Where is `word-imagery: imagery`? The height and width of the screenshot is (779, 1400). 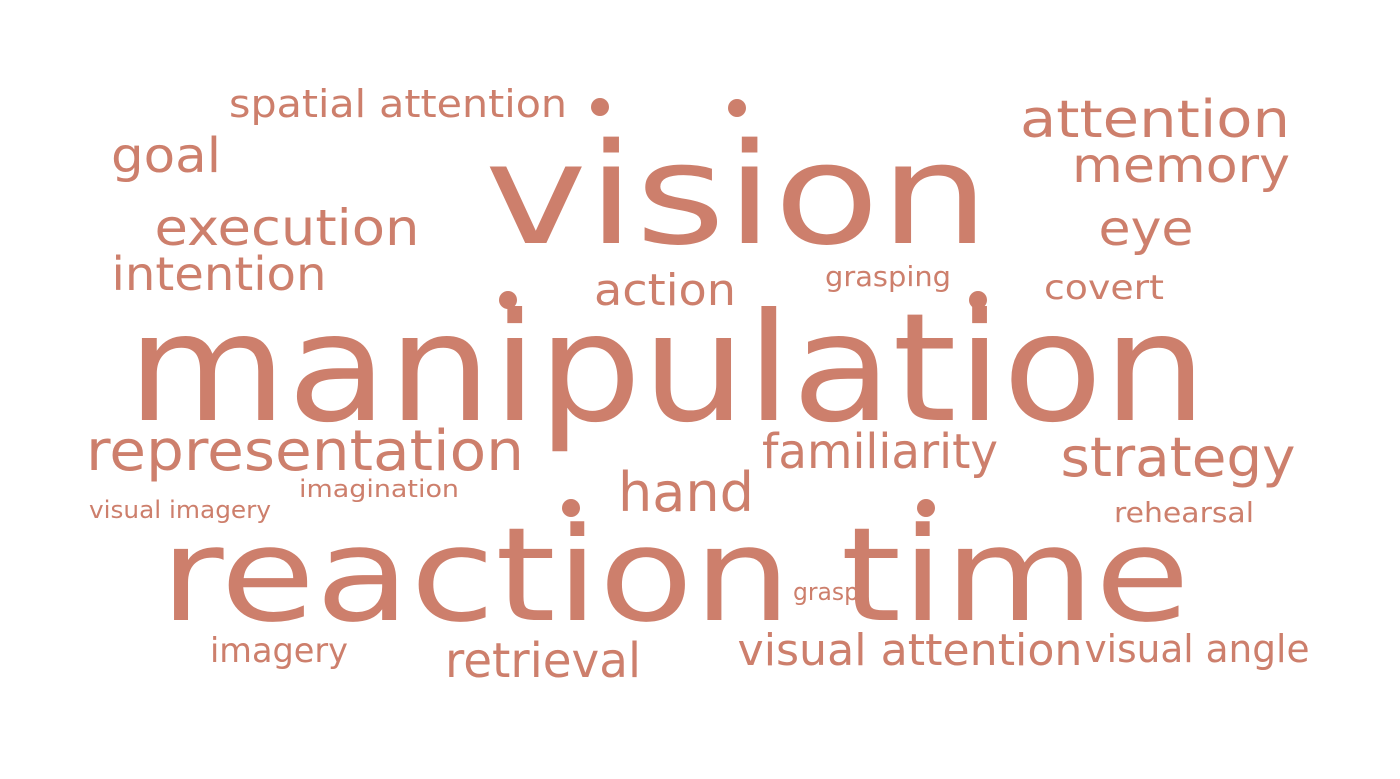
word-imagery: imagery is located at coordinates (279, 651).